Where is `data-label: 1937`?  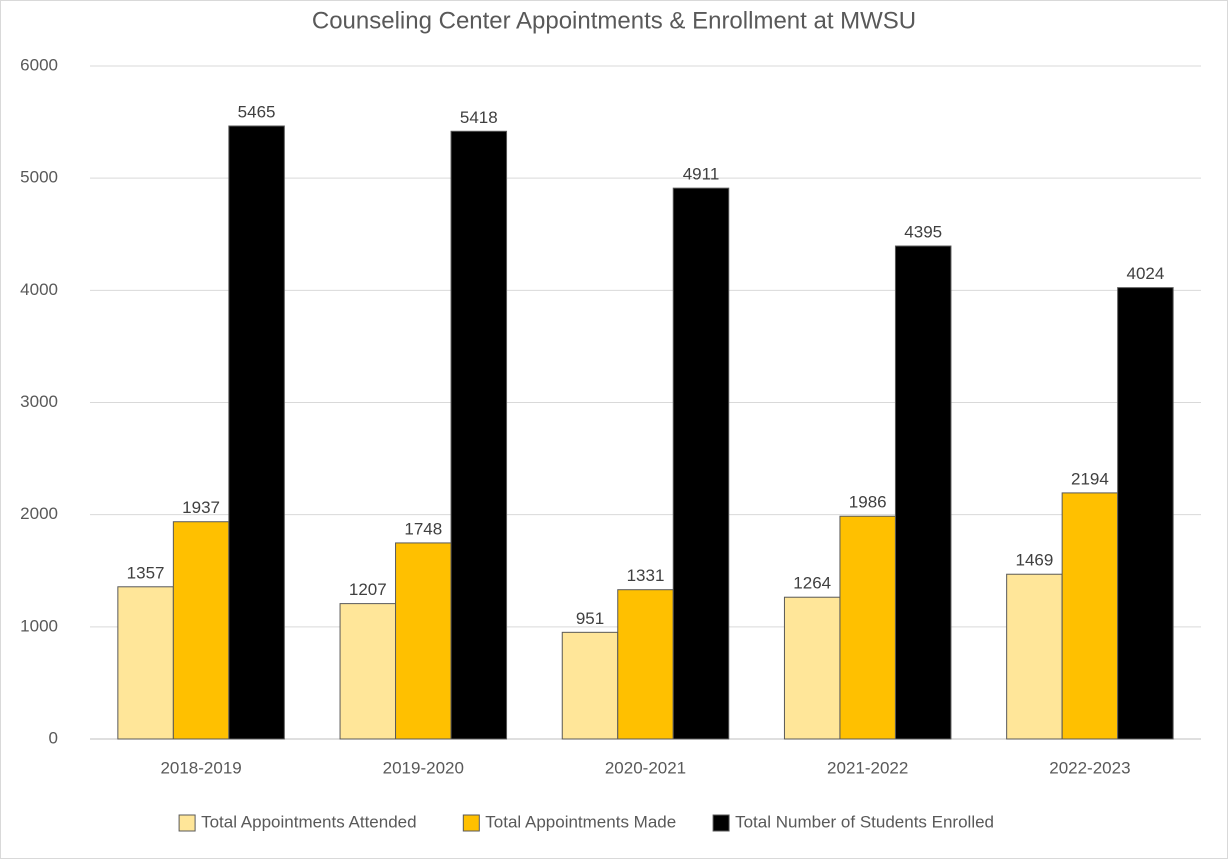
data-label: 1937 is located at coordinates (201, 507).